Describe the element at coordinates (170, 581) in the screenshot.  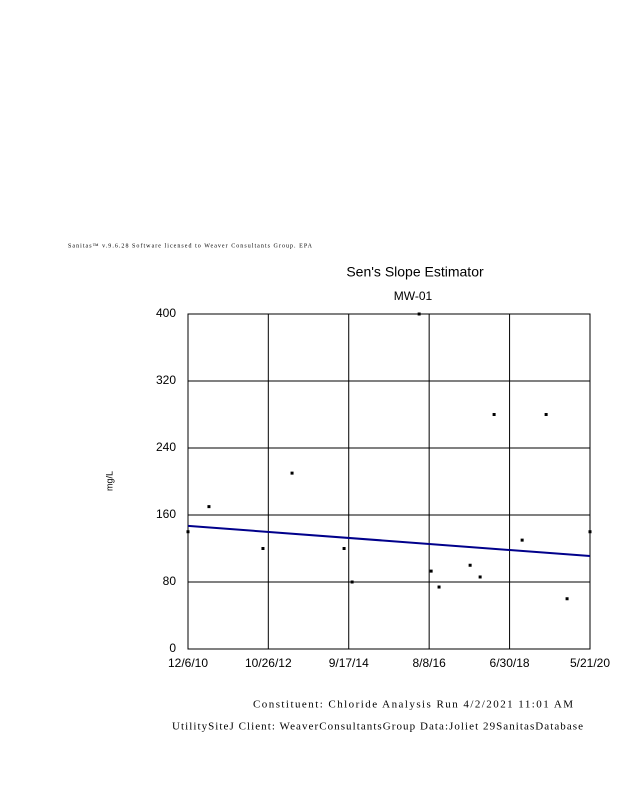
I see `y-tick-label: 80` at that location.